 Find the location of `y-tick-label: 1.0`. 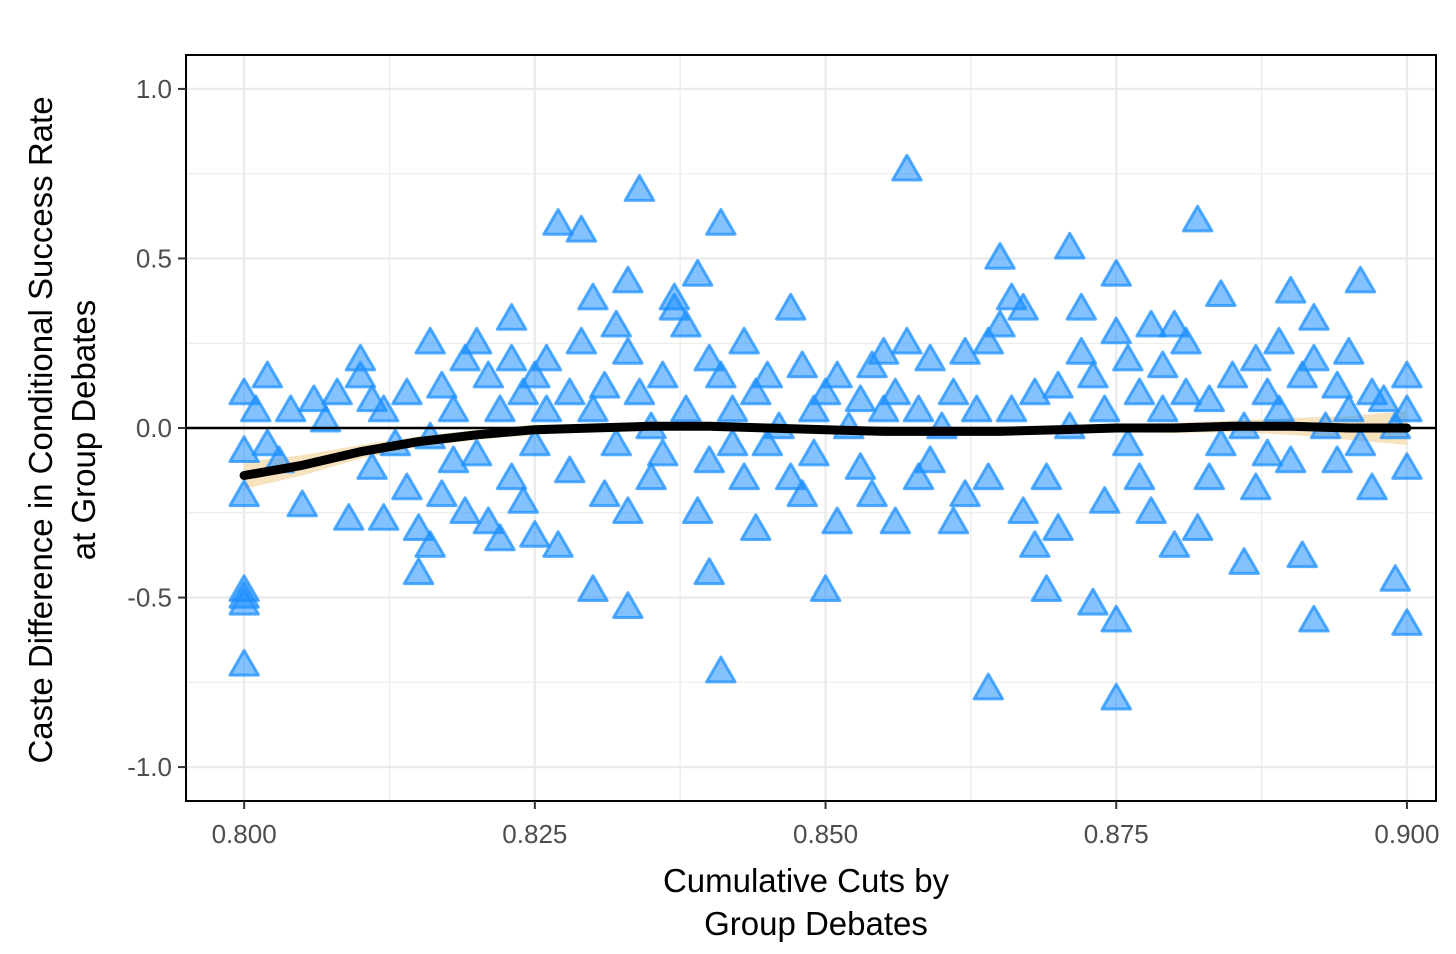

y-tick-label: 1.0 is located at coordinates (154, 89).